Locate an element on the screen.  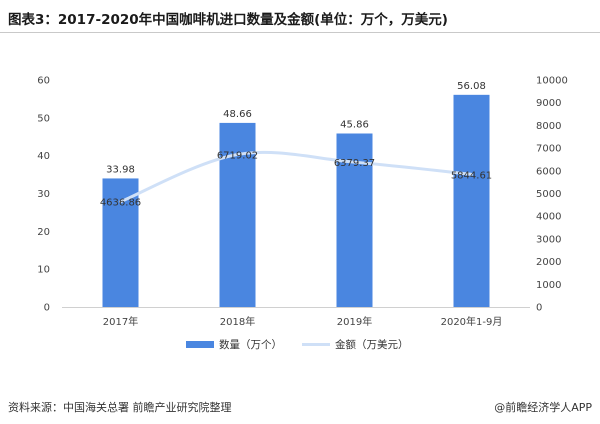
left-axis-tick-label: 60 is located at coordinates (43, 81).